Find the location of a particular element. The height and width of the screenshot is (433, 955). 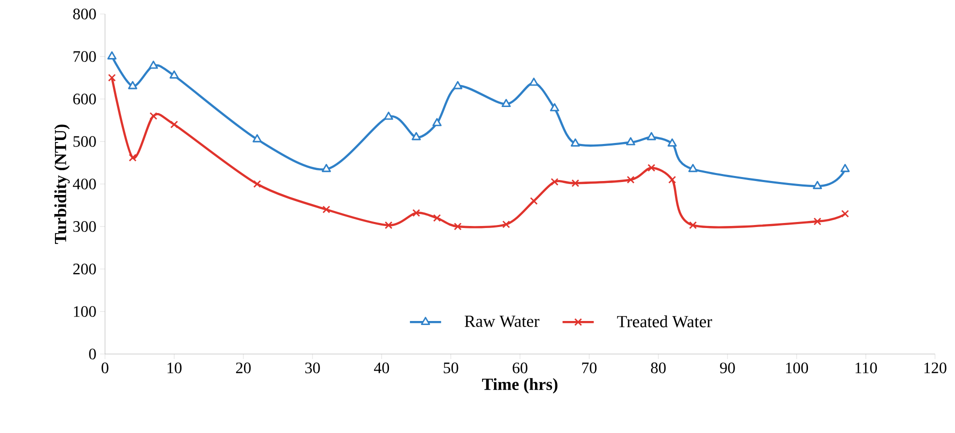

x-tick-label: 30 is located at coordinates (312, 368).